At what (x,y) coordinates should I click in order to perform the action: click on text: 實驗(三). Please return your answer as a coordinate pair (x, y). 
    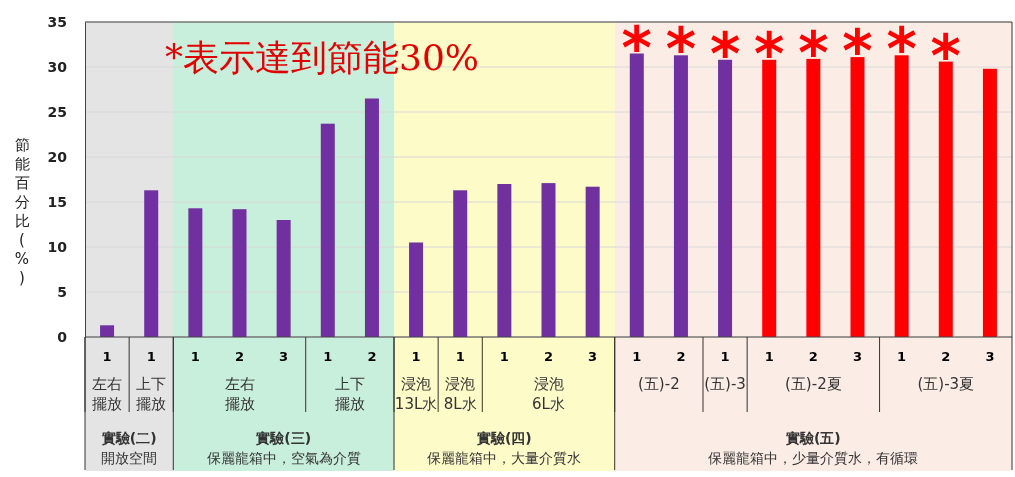
    Looking at the image, I should click on (284, 438).